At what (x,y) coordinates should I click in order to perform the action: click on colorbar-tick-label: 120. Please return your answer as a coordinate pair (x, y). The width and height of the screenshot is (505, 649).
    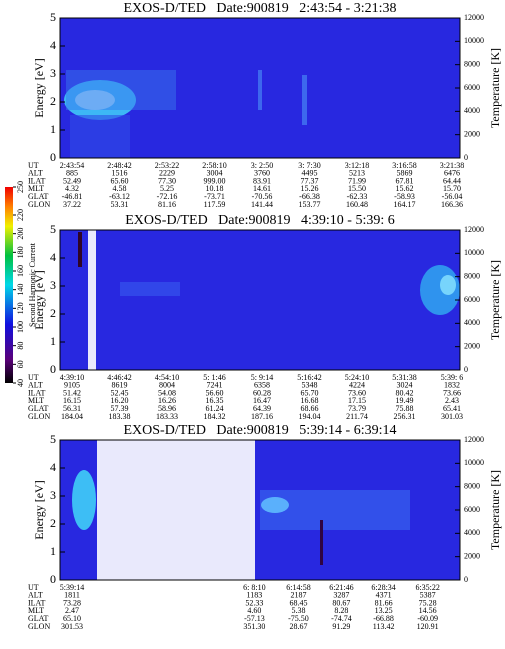
    Looking at the image, I should click on (20, 308).